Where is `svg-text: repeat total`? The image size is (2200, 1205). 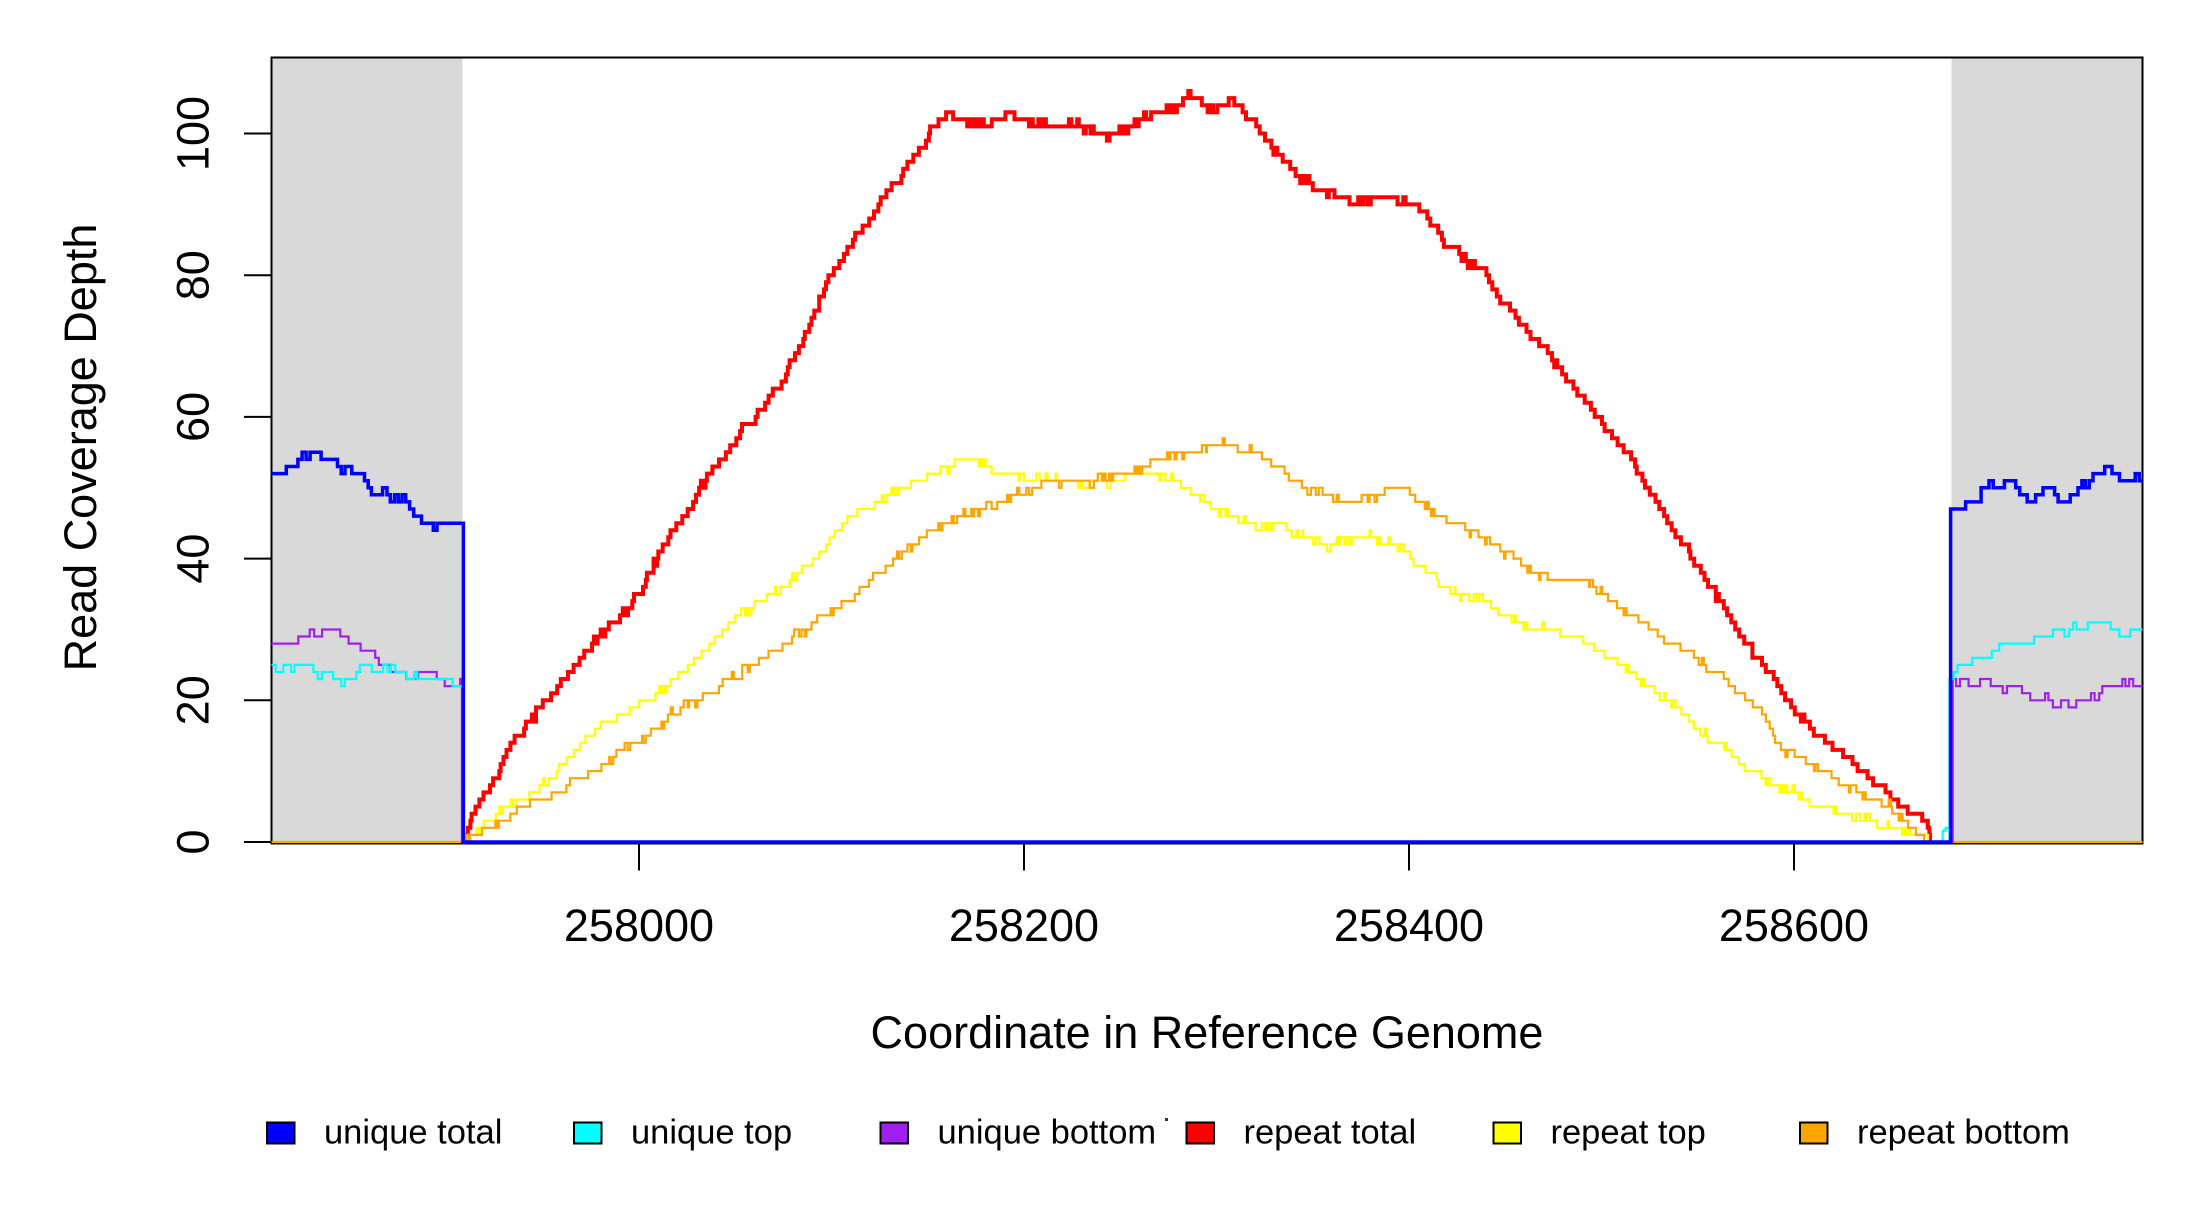
svg-text: repeat total is located at coordinates (1330, 1133).